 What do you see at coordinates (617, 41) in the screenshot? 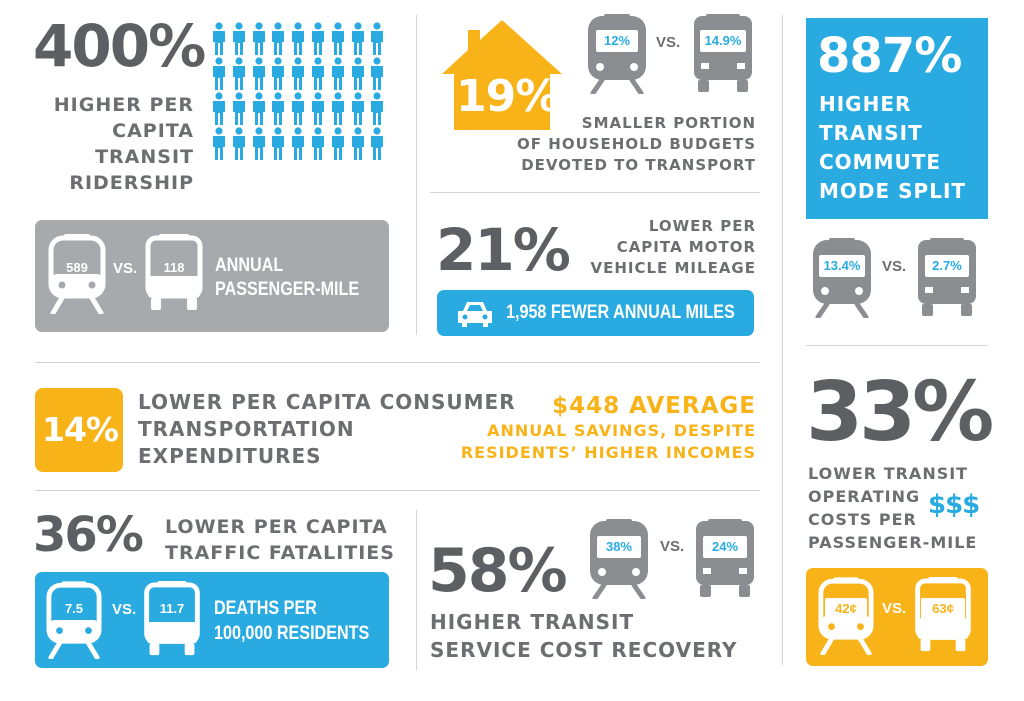
I see `budget-rail-value: 12%` at bounding box center [617, 41].